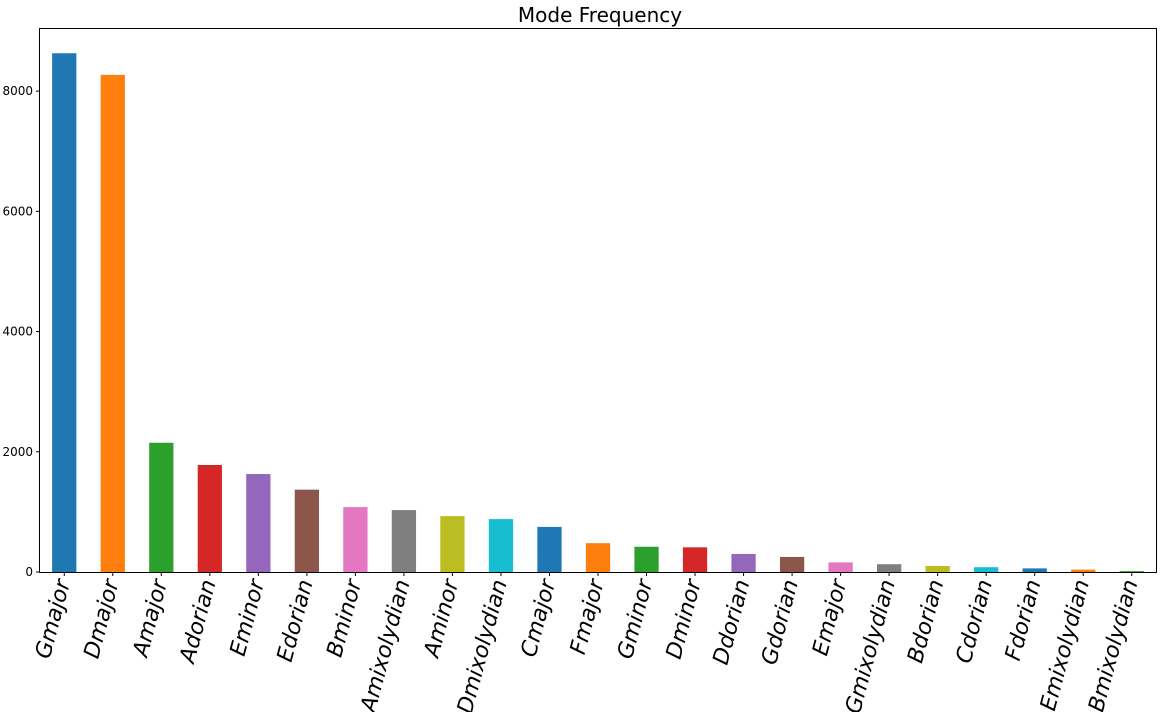 The width and height of the screenshot is (1166, 717). I want to click on y-axis: 0 2000 4000 6000 8000, so click(21, 331).